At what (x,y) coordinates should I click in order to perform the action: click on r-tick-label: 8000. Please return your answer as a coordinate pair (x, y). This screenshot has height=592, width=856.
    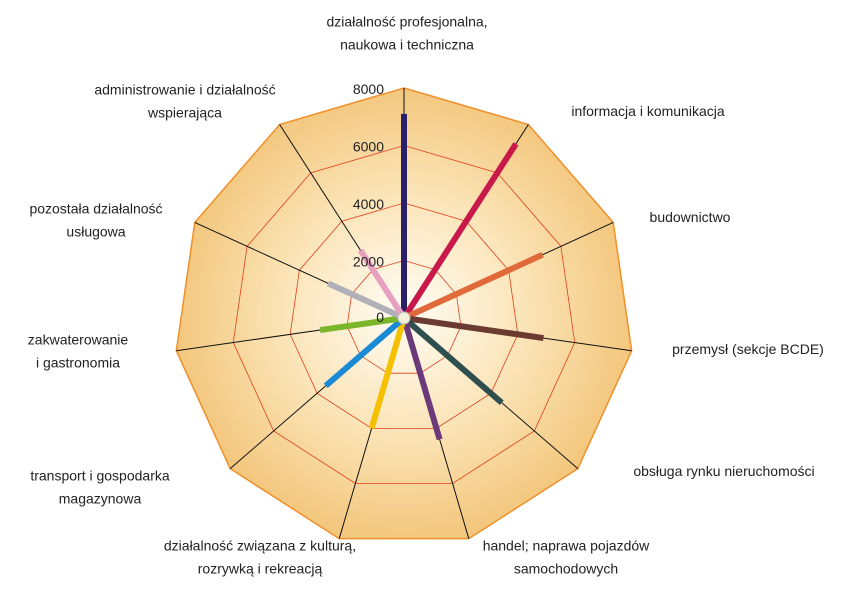
    Looking at the image, I should click on (368, 89).